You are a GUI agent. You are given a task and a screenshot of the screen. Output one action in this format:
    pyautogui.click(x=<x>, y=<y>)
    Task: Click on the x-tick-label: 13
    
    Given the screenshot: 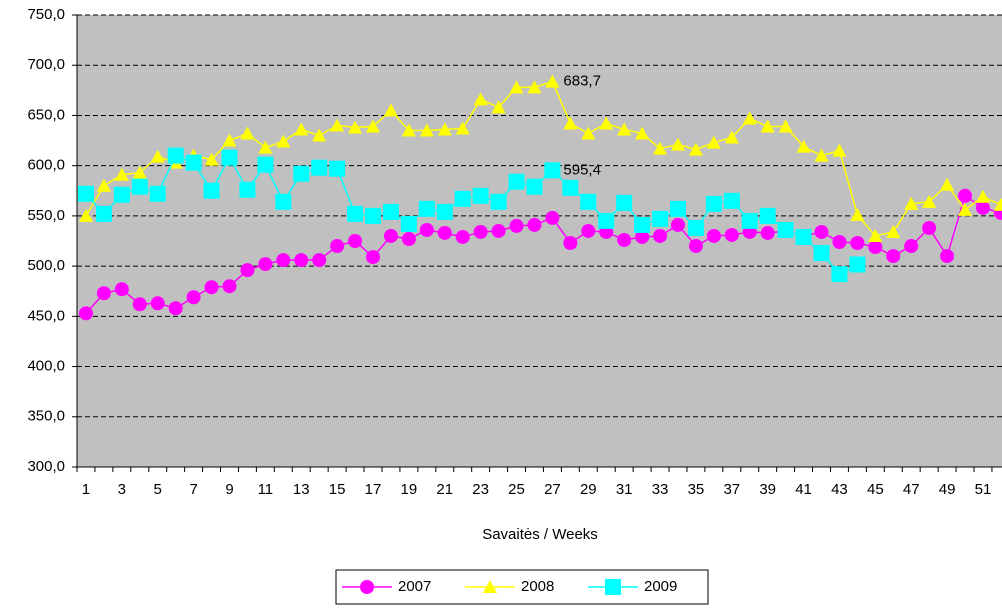 What is the action you would take?
    pyautogui.click(x=301, y=489)
    